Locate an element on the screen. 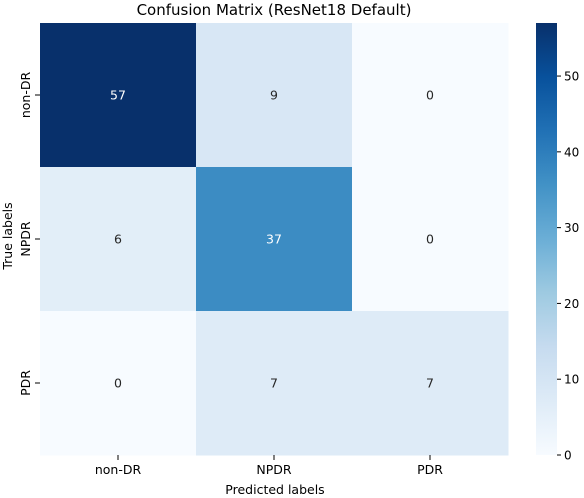 The height and width of the screenshot is (498, 584). heatmap-cell-value: 37 is located at coordinates (274, 239).